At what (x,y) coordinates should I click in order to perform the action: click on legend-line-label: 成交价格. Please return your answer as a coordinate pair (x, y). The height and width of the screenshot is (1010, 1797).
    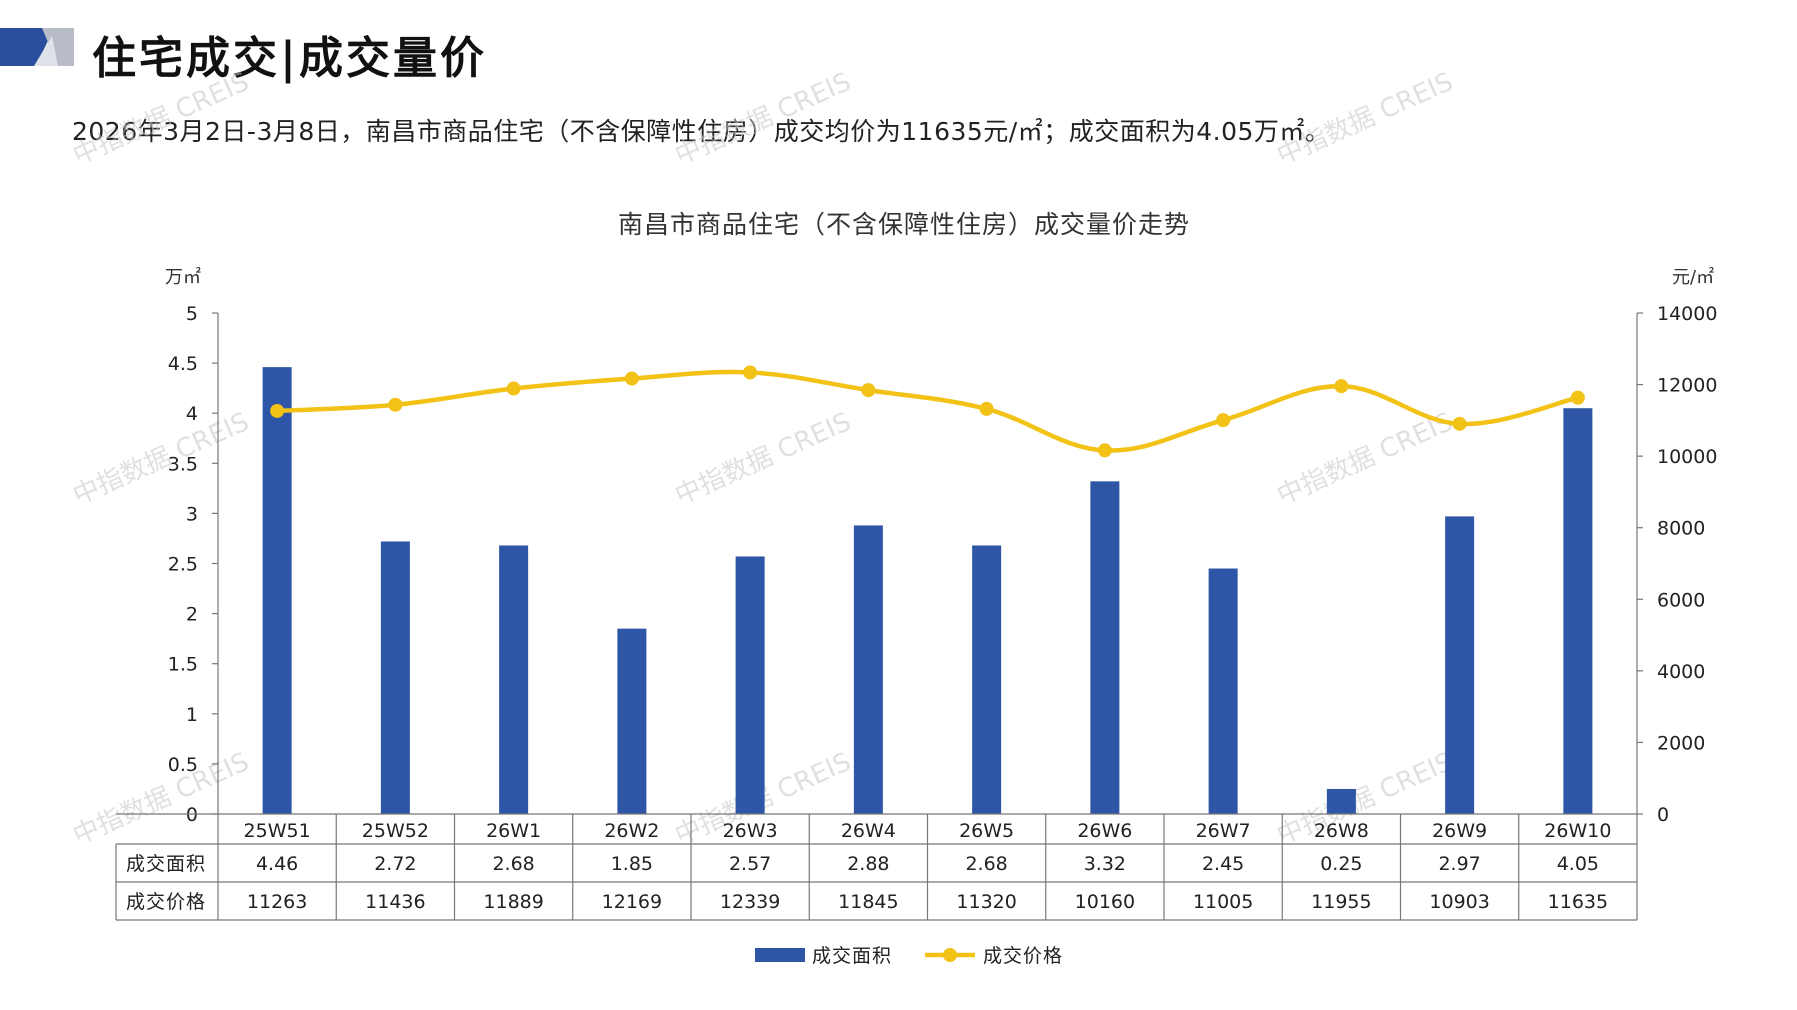
    Looking at the image, I should click on (1023, 956).